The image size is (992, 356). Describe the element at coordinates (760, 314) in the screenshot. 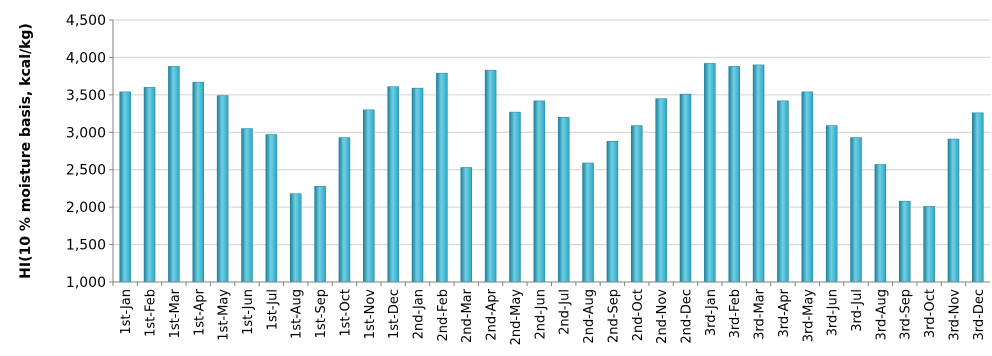

I see `x-tick-label: 3rd-Mar` at that location.